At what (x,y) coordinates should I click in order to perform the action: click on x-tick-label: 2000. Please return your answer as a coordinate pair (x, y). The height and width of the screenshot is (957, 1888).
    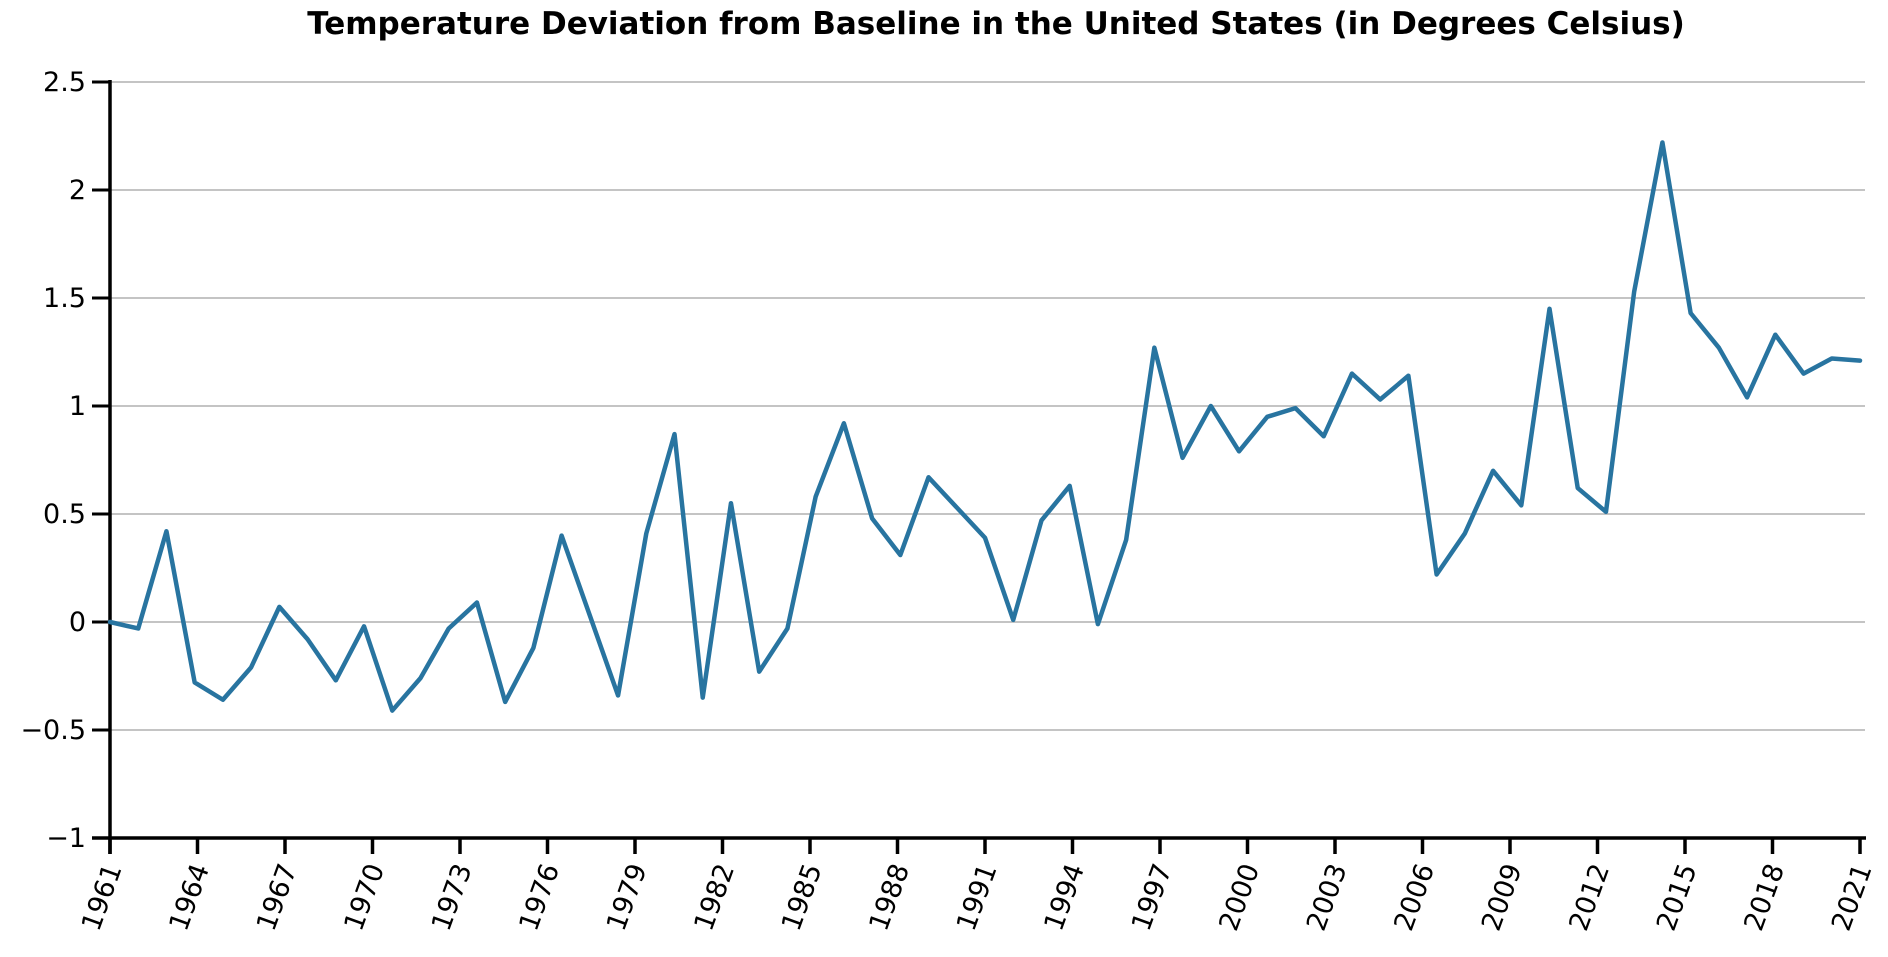
    Looking at the image, I should click on (1239, 897).